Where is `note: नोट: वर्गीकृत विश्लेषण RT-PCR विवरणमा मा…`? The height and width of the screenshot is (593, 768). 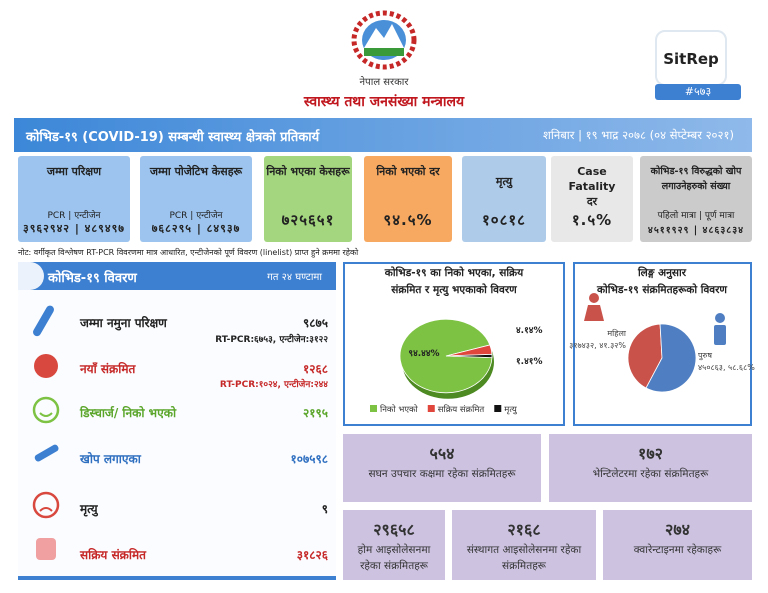 note: नोट: वर्गीकृत विश्लेषण RT-PCR विवरणमा मा… is located at coordinates (188, 252).